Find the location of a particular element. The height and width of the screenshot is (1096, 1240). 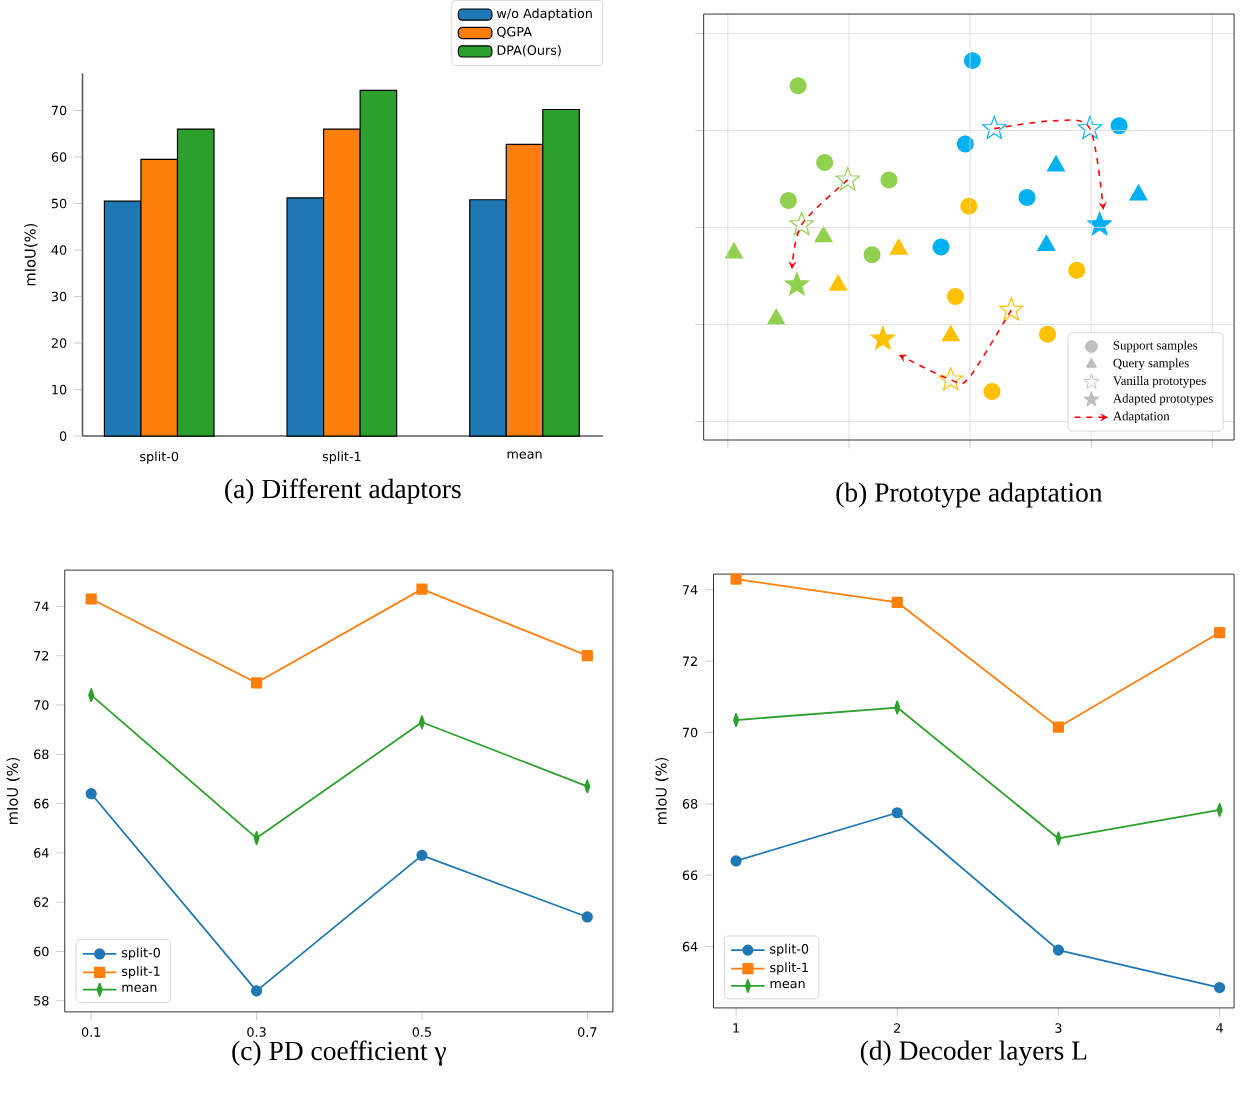

text: (d) Decoder layers L is located at coordinates (973, 1053).